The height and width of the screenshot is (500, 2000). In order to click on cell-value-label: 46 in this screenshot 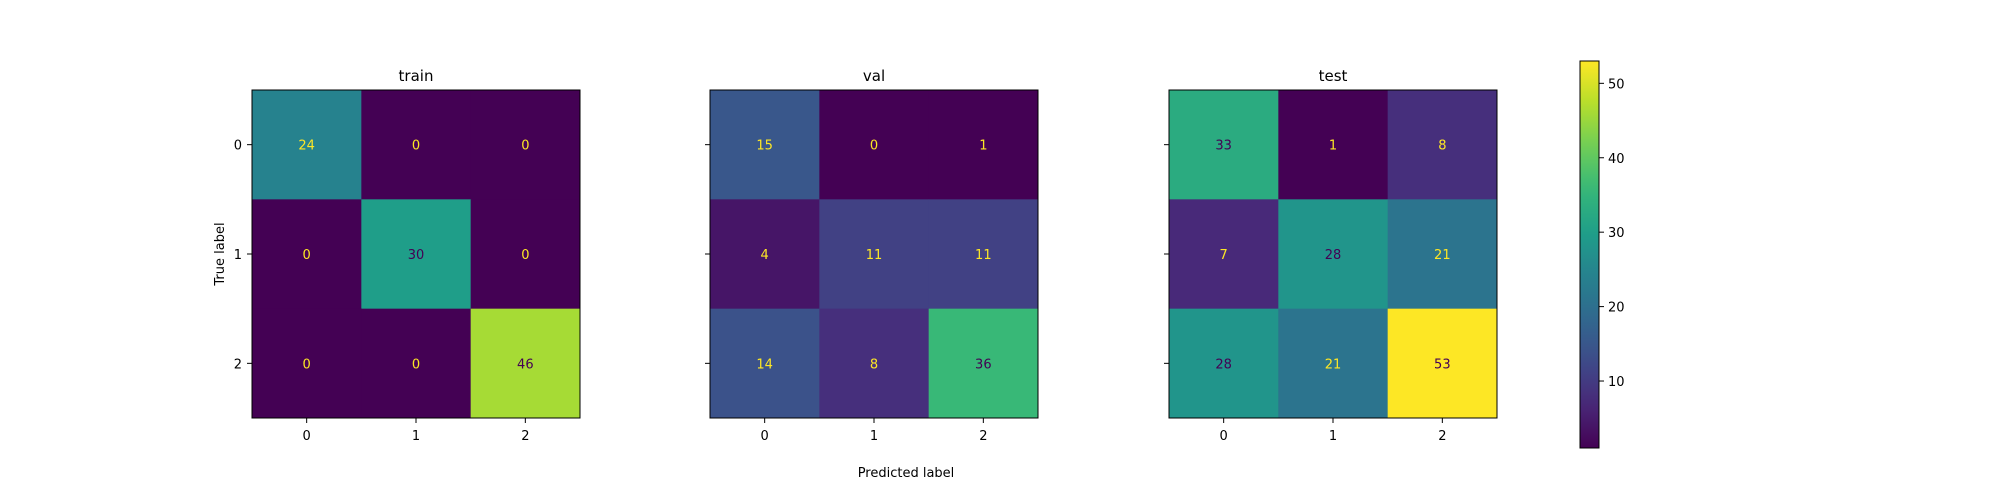, I will do `click(525, 364)`.